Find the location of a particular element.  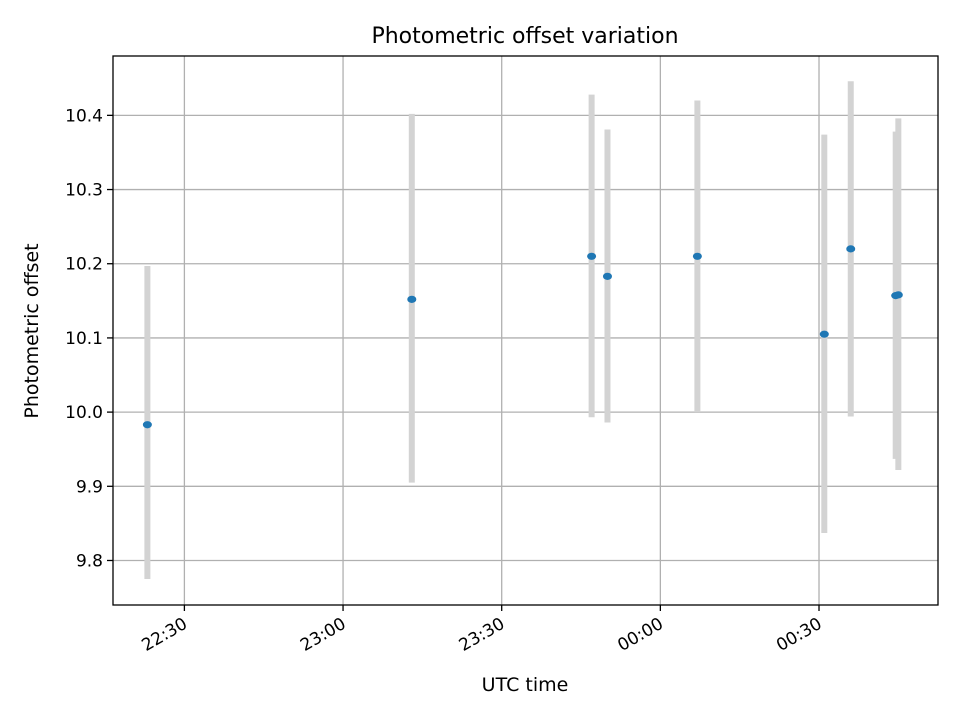

y-tick-label: 10.4 is located at coordinates (84, 116).